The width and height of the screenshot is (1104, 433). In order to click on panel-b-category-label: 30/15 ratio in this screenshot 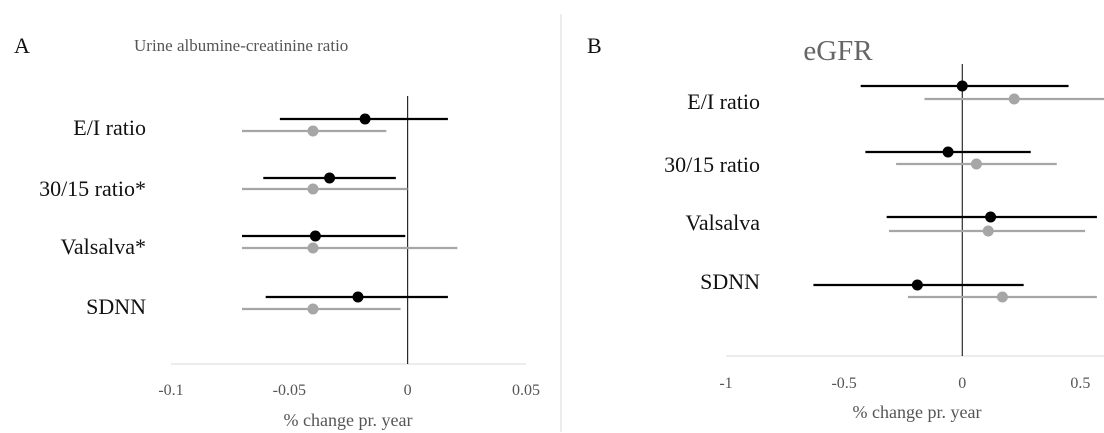, I will do `click(712, 164)`.